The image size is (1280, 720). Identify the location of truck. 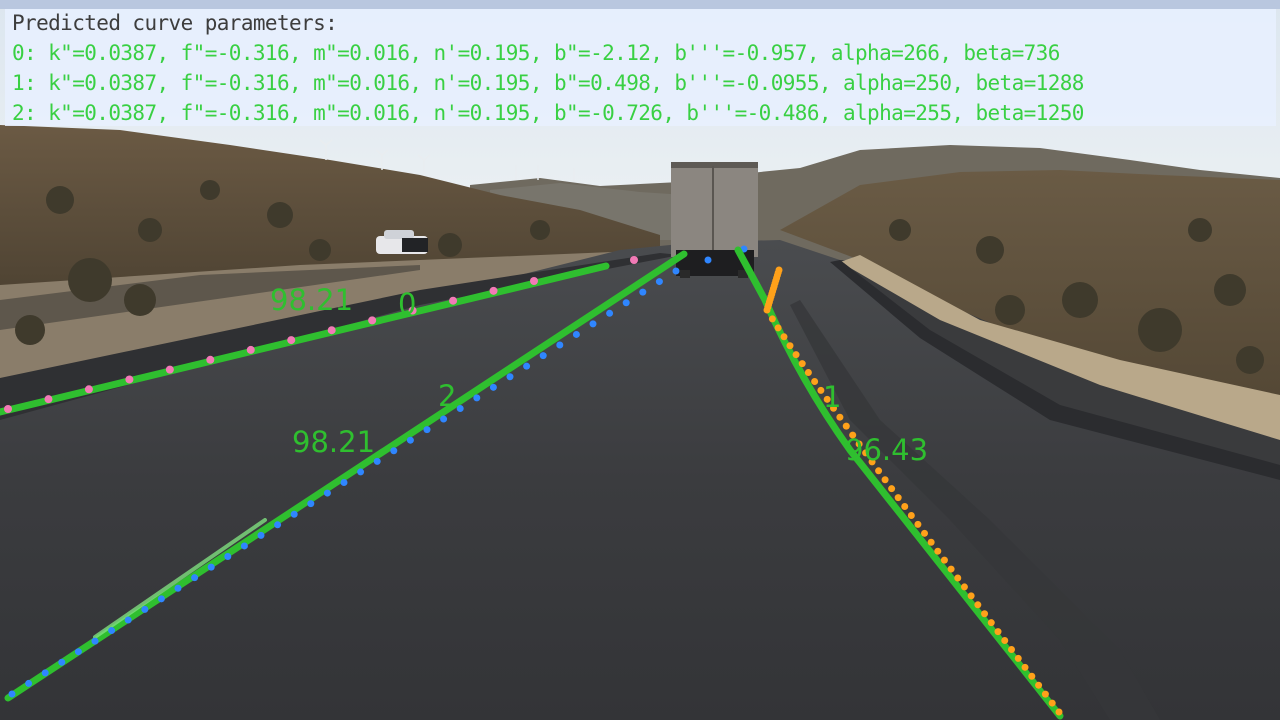
(714, 220).